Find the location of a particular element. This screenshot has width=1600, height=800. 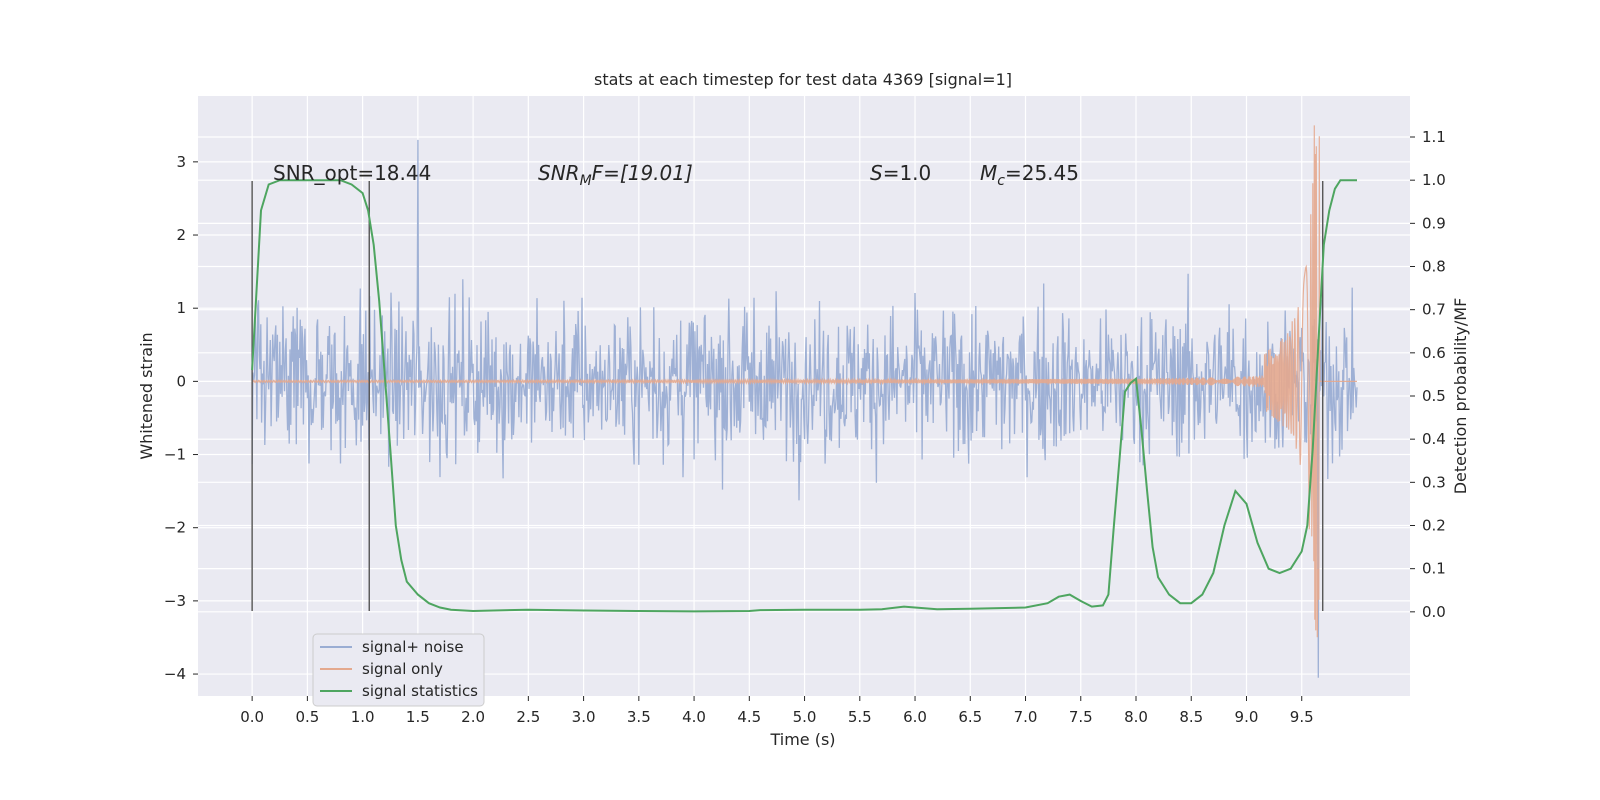

x-axis-label: Time (s) is located at coordinates (802, 739).